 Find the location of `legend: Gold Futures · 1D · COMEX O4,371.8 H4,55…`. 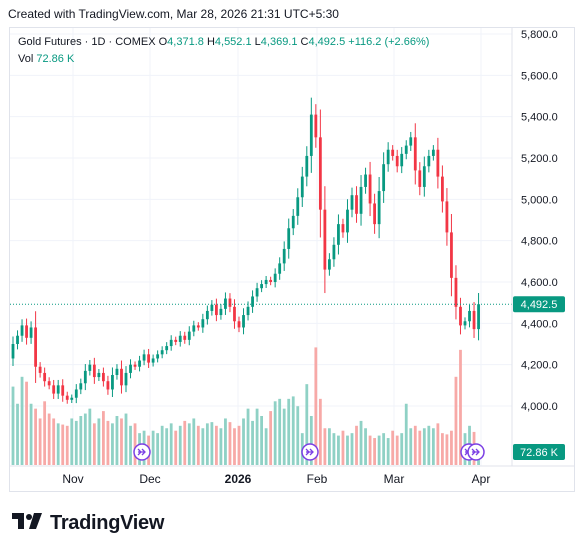

legend: Gold Futures · 1D · COMEX O4,371.8 H4,55… is located at coordinates (223, 51).